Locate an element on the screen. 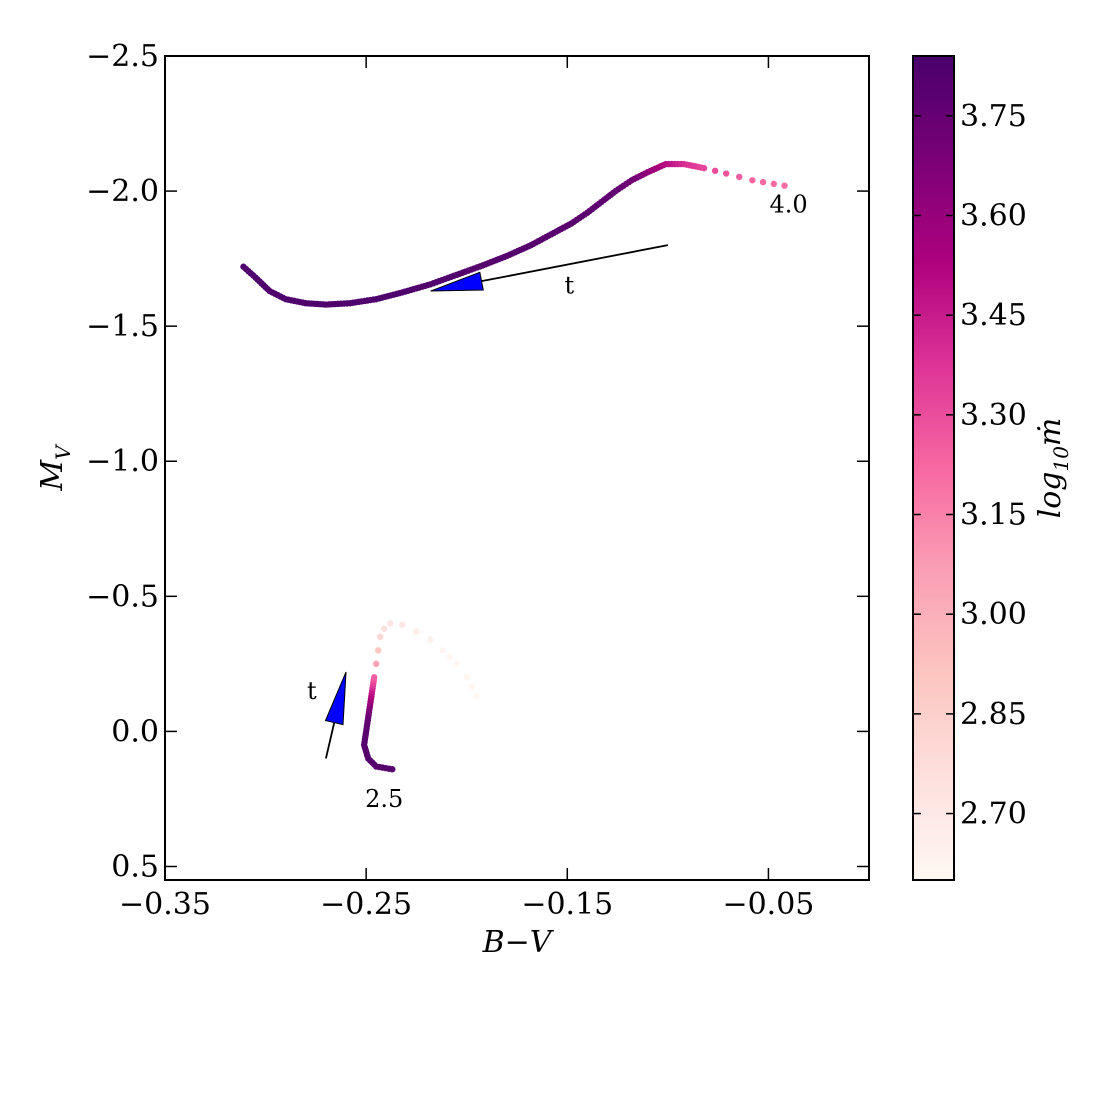 The image size is (1100, 1100). colorbar-tick-label: 3.45 is located at coordinates (993, 315).